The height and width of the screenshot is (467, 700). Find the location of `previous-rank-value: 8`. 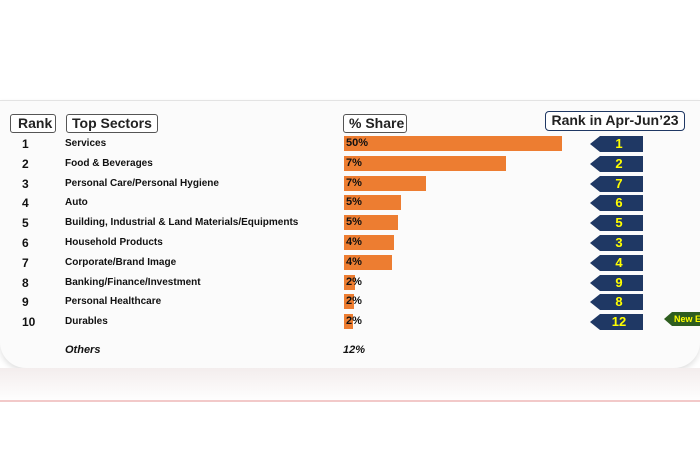

previous-rank-value: 8 is located at coordinates (619, 301).